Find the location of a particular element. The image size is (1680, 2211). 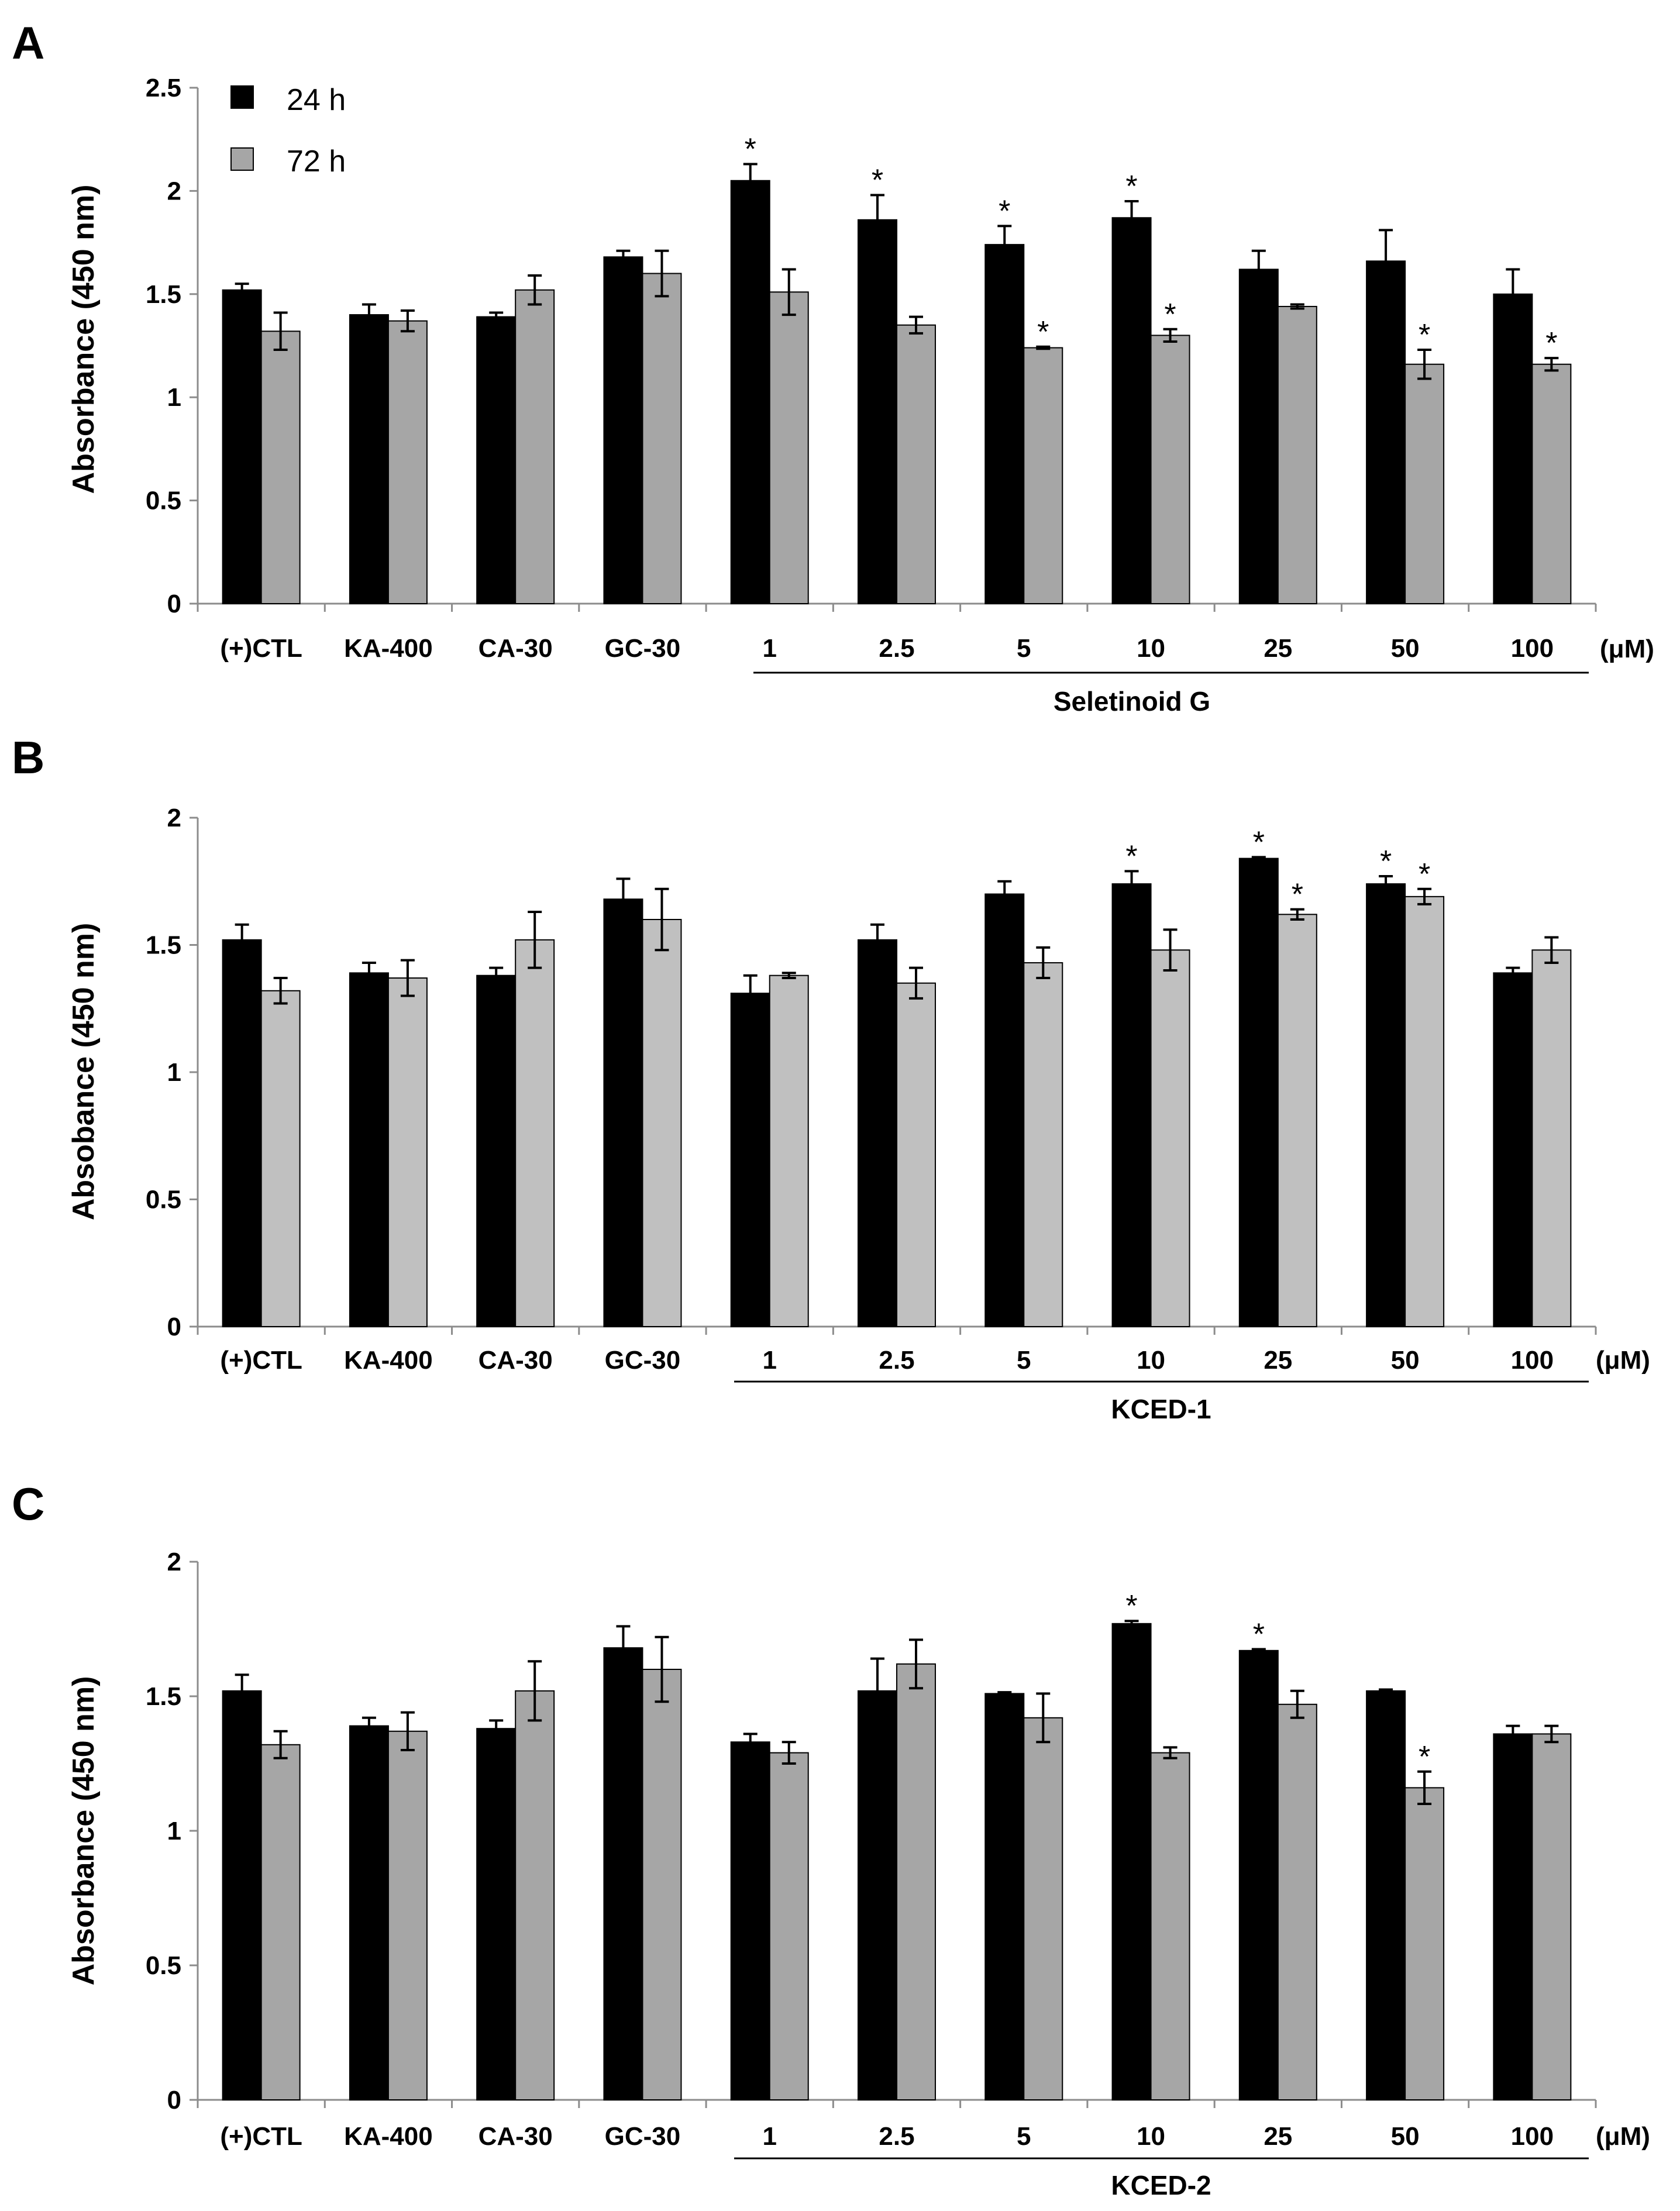

panel-a-category-label: 100 is located at coordinates (1533, 648).